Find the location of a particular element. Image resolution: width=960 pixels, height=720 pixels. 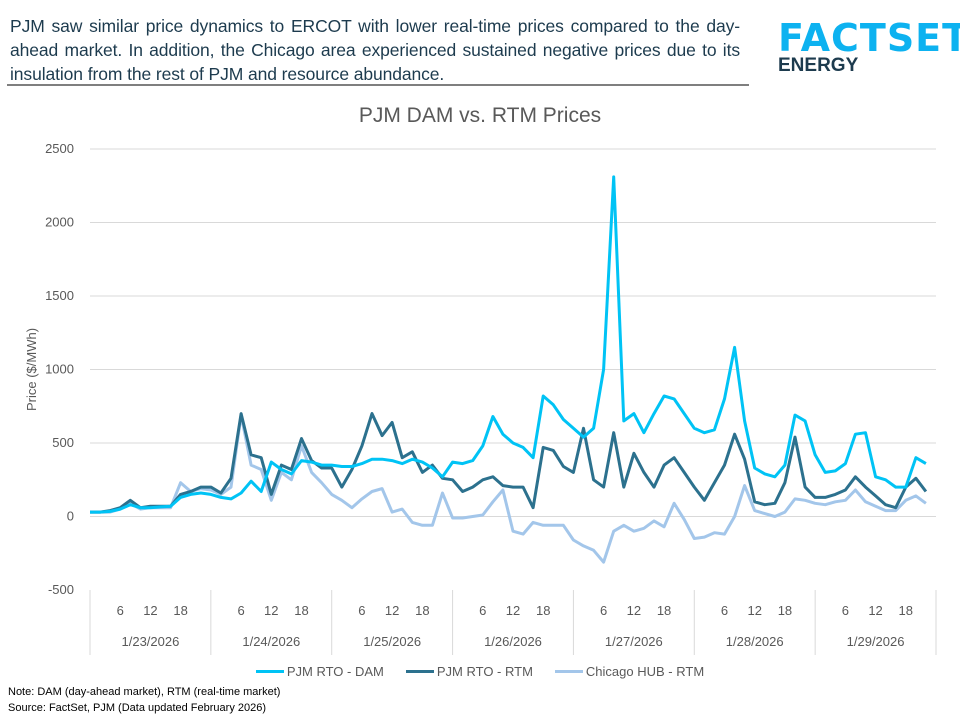

y-tick-label: 0 is located at coordinates (70, 516).